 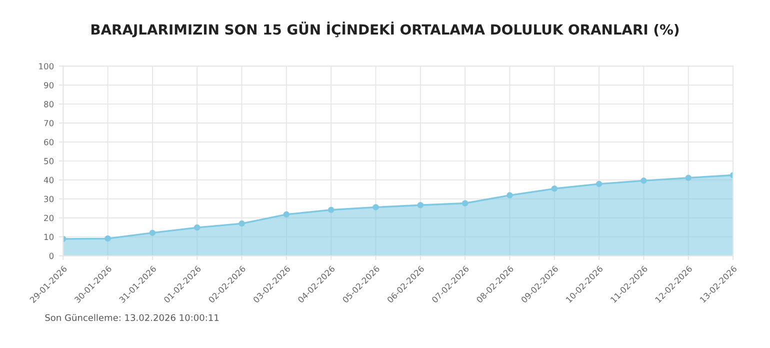 What do you see at coordinates (49, 142) in the screenshot?
I see `y-tick-label: 60` at bounding box center [49, 142].